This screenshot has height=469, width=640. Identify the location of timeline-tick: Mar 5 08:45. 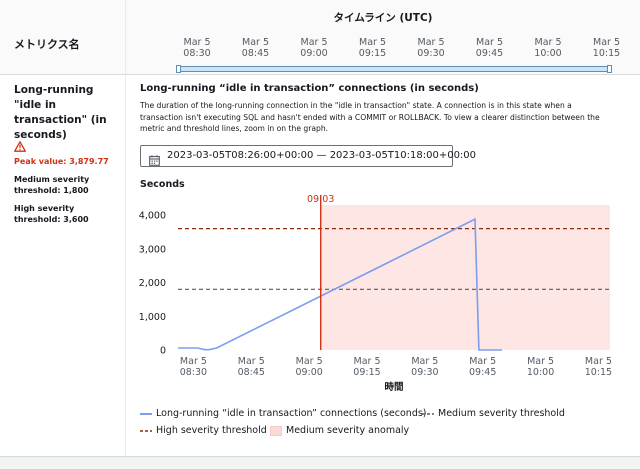
(255, 48).